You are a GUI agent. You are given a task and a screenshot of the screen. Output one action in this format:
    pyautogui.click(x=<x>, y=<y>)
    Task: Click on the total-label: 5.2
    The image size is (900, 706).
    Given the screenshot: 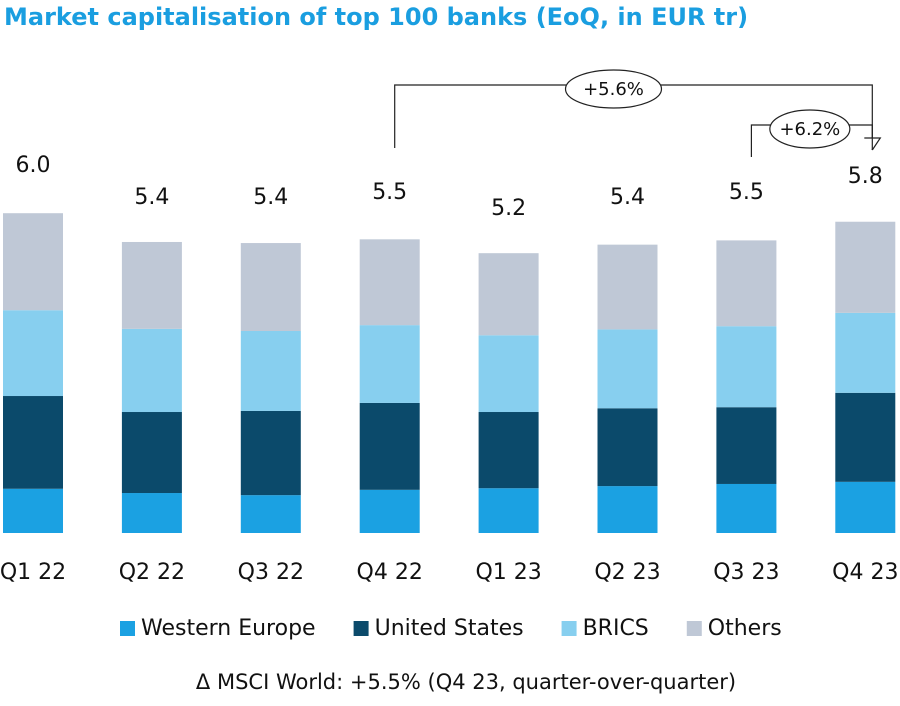 What is the action you would take?
    pyautogui.click(x=508, y=208)
    